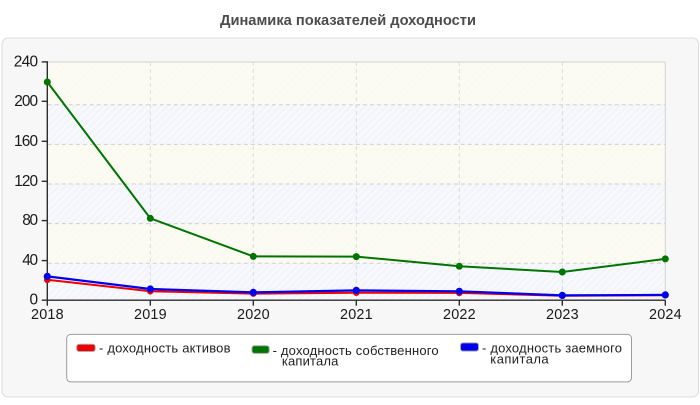 This screenshot has height=405, width=700. Describe the element at coordinates (26, 181) in the screenshot. I see `svg-text: 120` at that location.